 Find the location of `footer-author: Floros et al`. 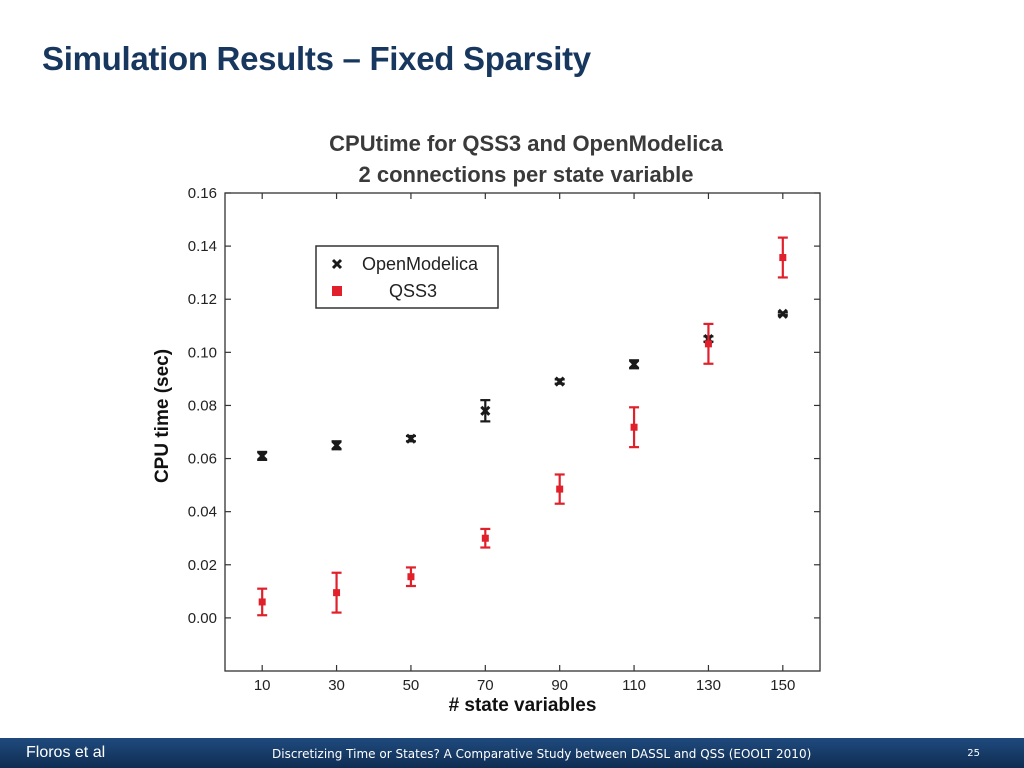

footer-author: Floros et al is located at coordinates (66, 752).